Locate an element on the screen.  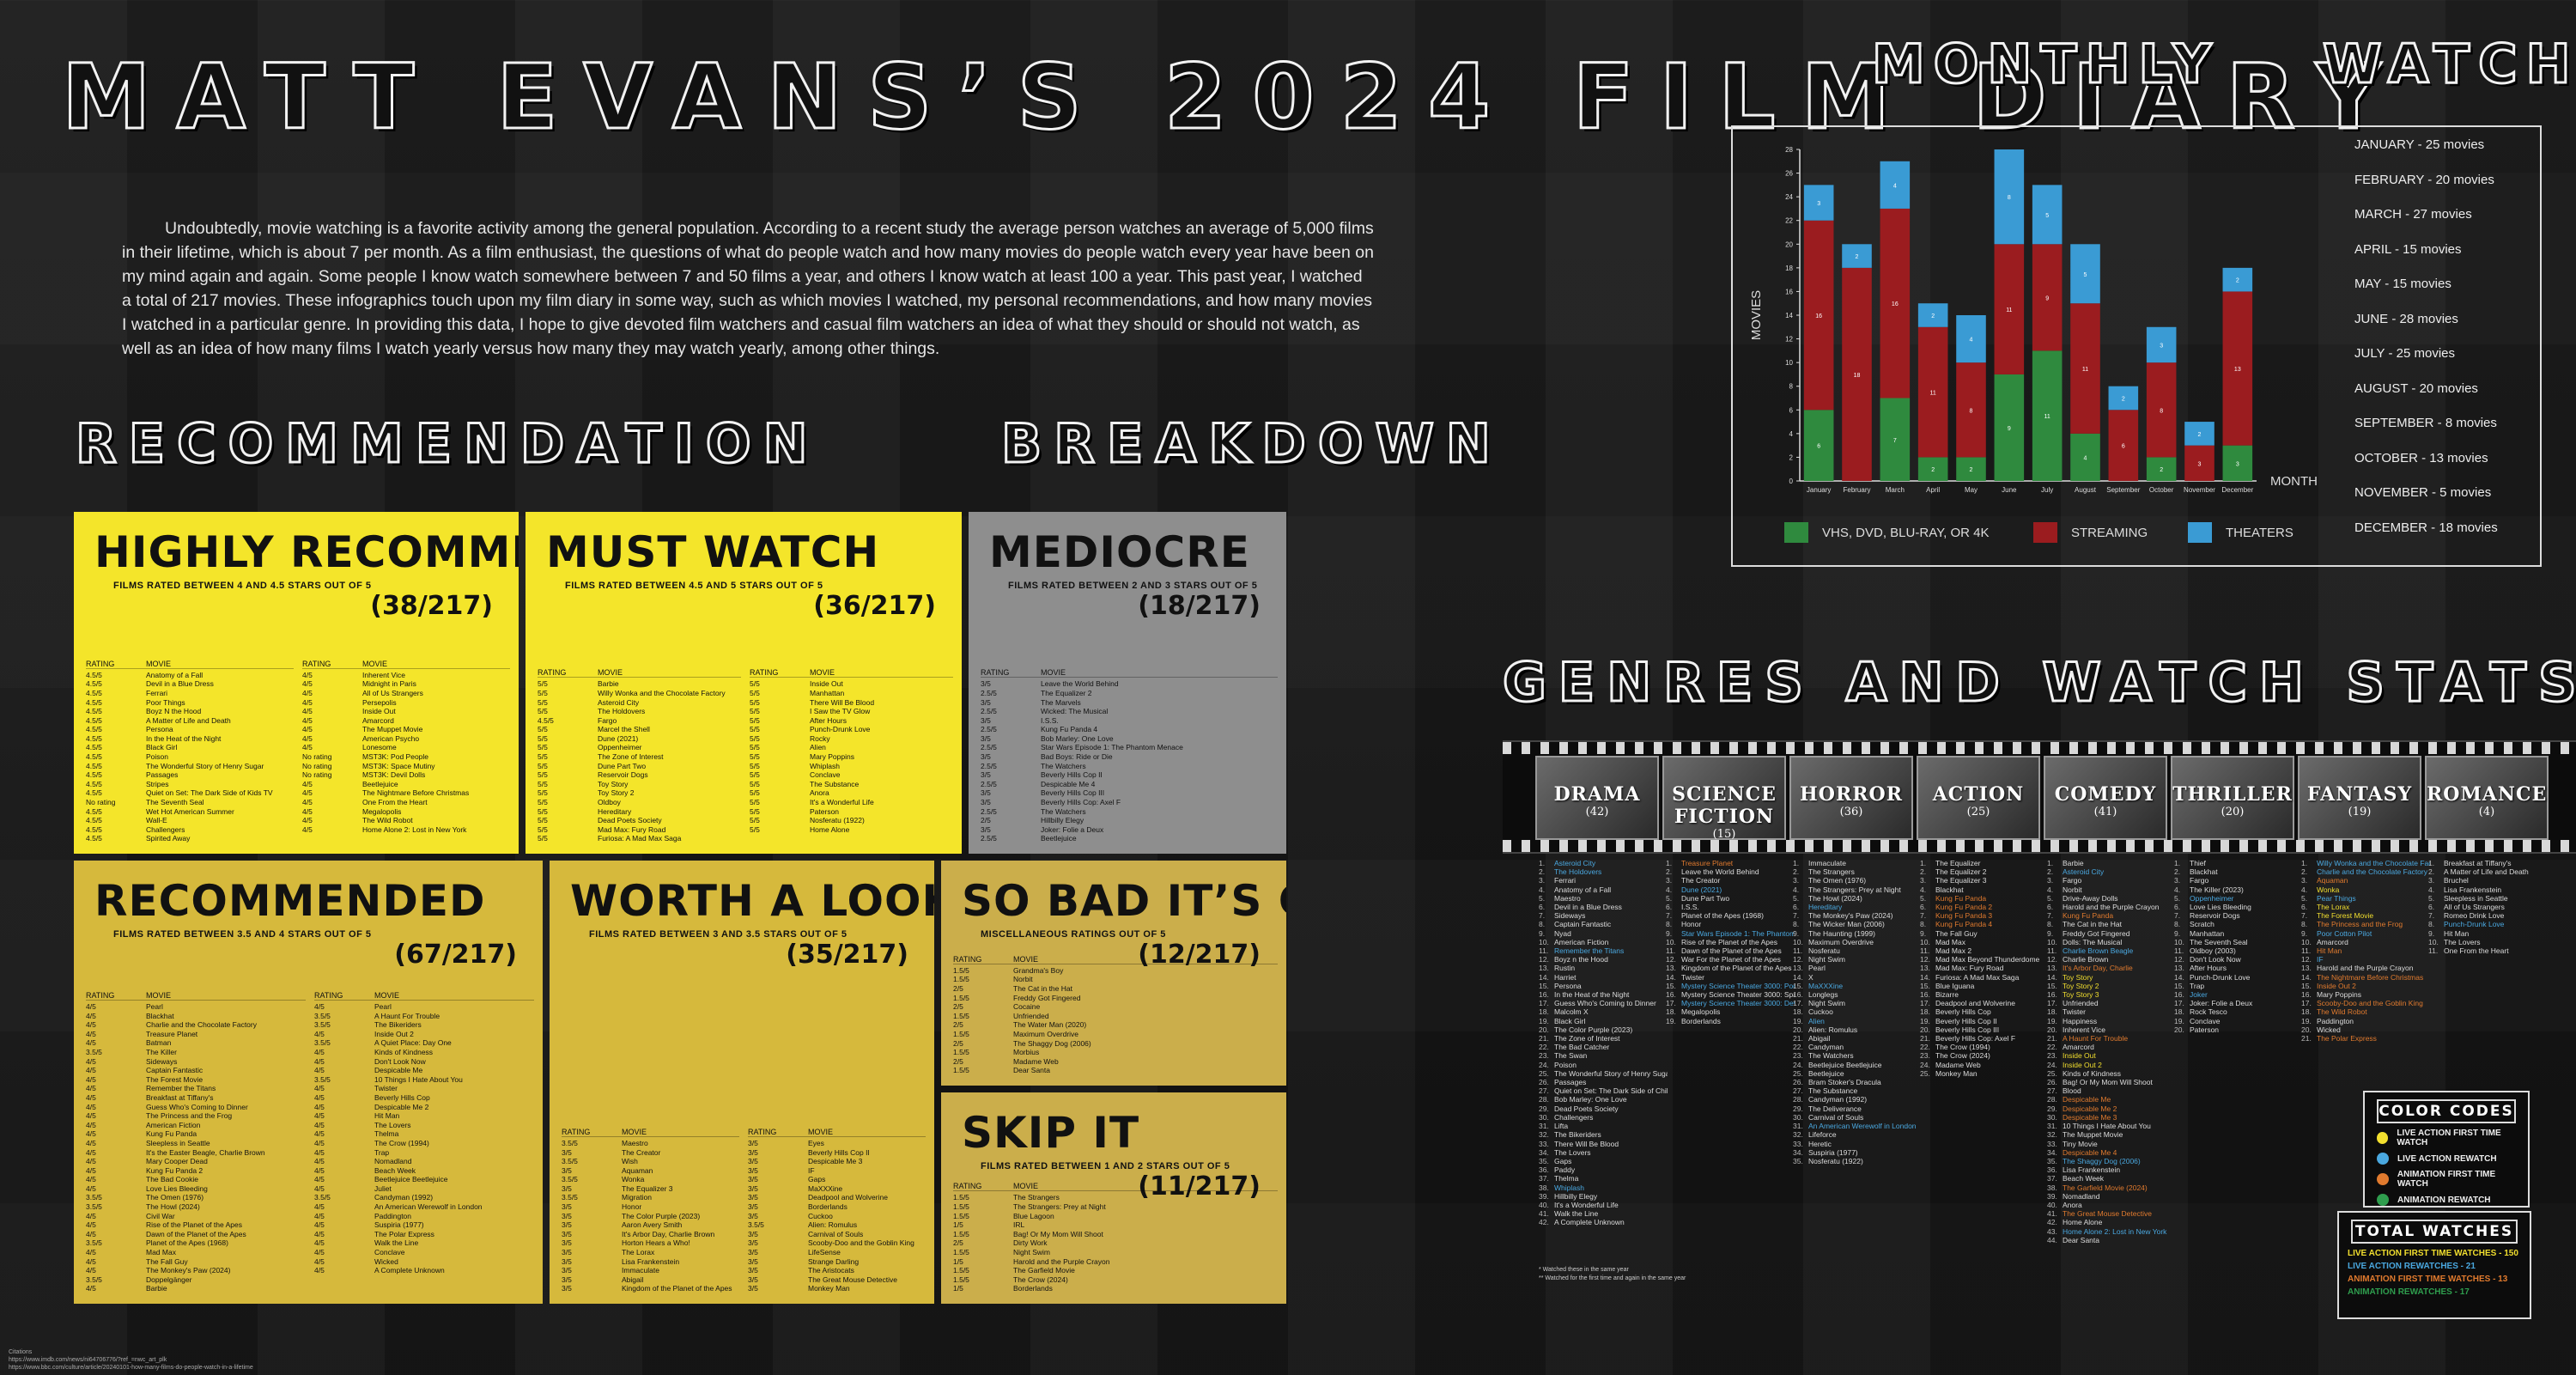
table-header: RATING MOVIE is located at coordinates (651, 1132).